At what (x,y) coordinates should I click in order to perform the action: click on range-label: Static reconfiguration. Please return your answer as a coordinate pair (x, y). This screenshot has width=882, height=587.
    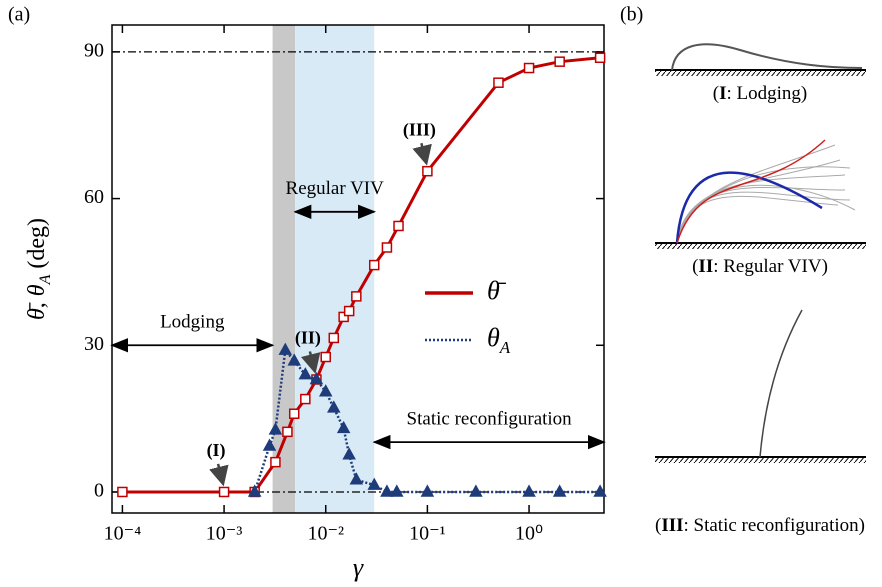
    Looking at the image, I should click on (490, 418).